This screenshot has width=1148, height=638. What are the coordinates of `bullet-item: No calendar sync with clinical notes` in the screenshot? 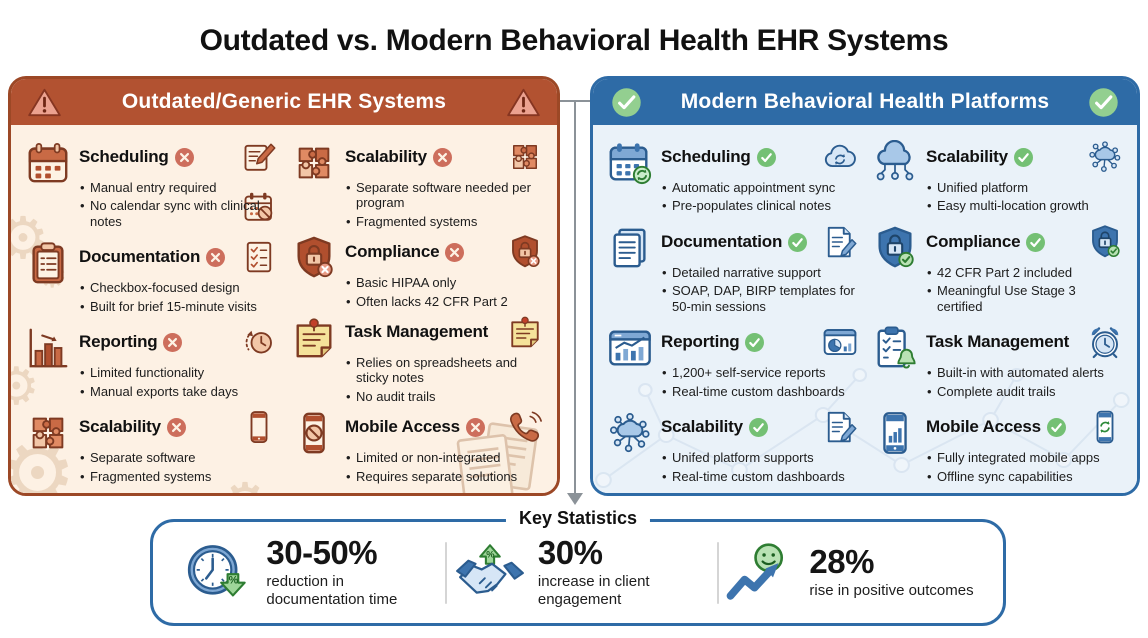 It's located at (178, 213).